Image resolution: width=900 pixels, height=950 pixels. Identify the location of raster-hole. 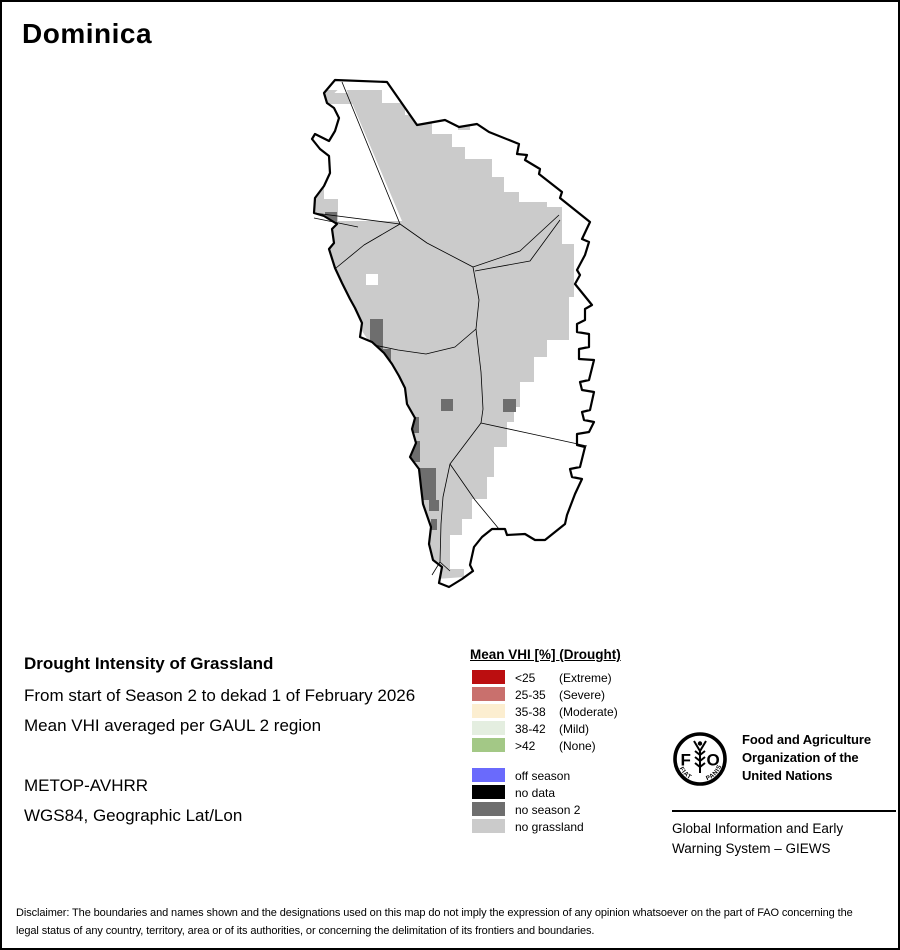
(372, 279).